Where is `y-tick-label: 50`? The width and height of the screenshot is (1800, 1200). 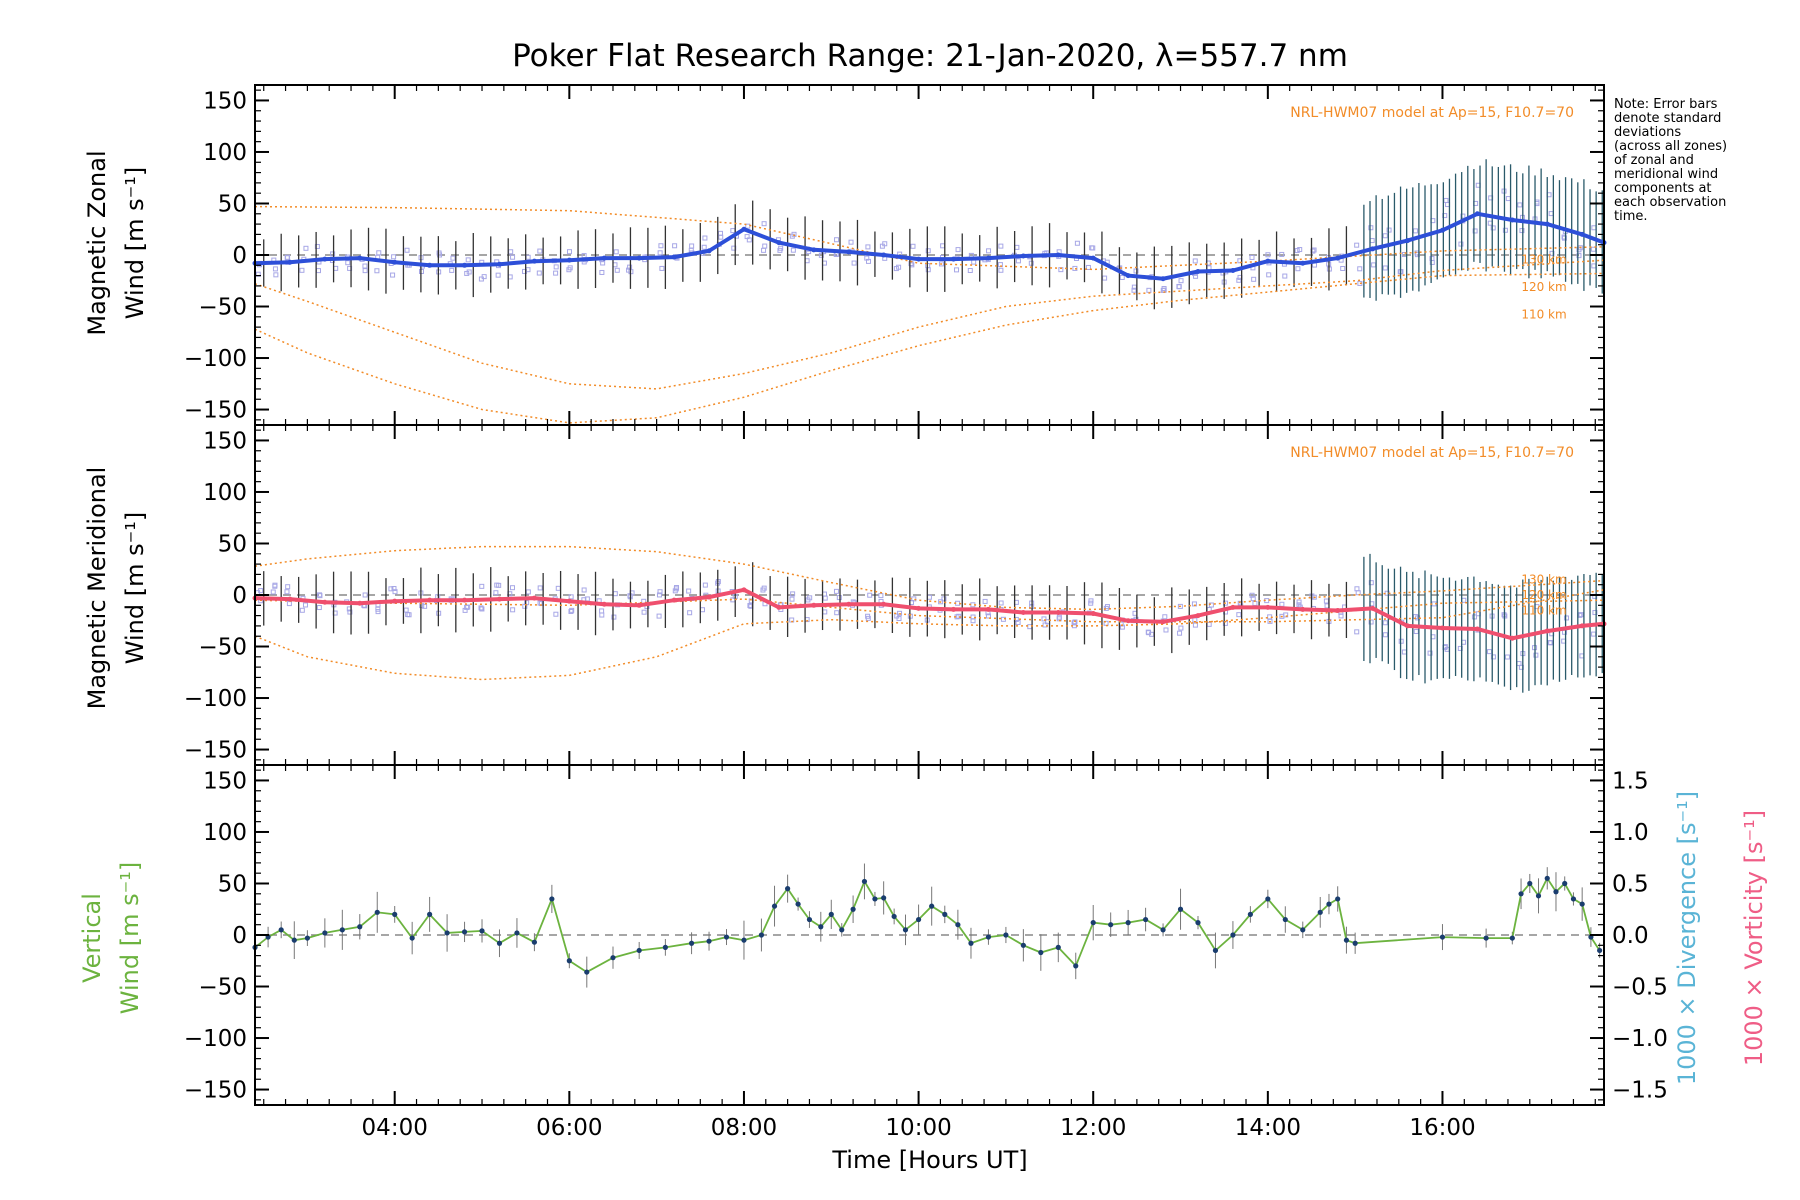 y-tick-label: 50 is located at coordinates (232, 544).